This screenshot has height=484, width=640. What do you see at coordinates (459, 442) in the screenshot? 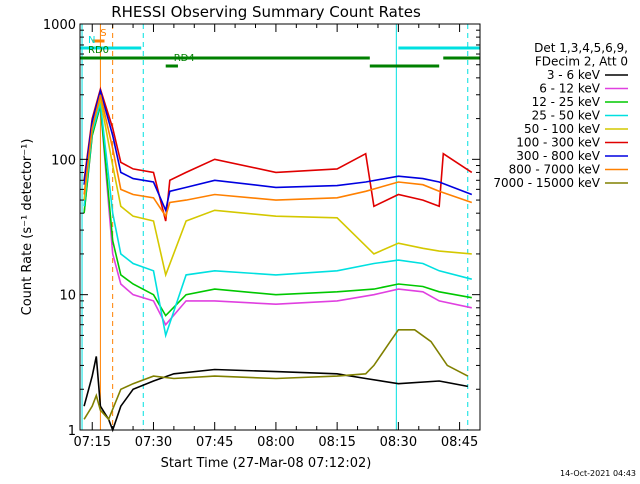
I see `x-tick-label-0845: 08:45` at bounding box center [459, 442].